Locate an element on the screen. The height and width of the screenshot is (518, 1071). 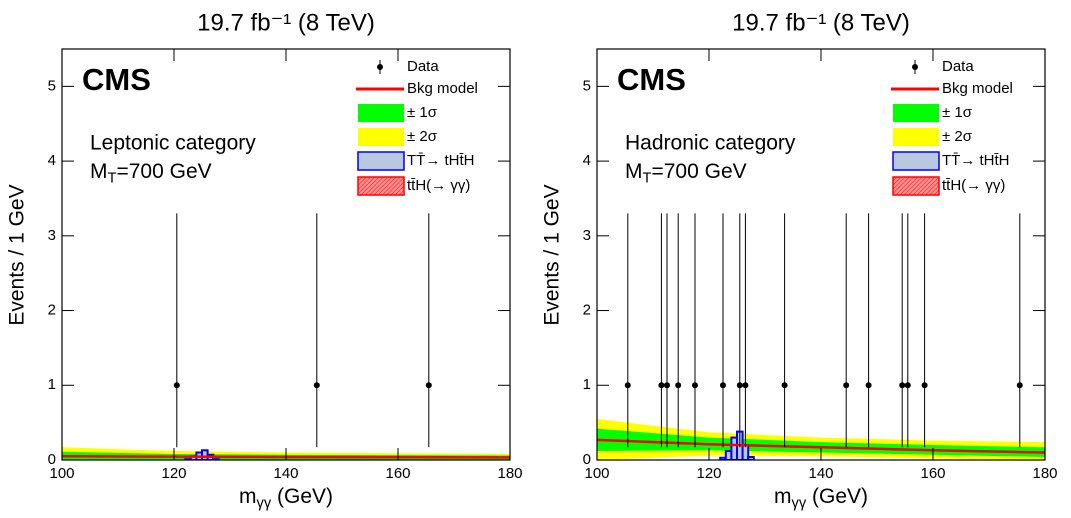
category-label: Hadronic category is located at coordinates (710, 143).